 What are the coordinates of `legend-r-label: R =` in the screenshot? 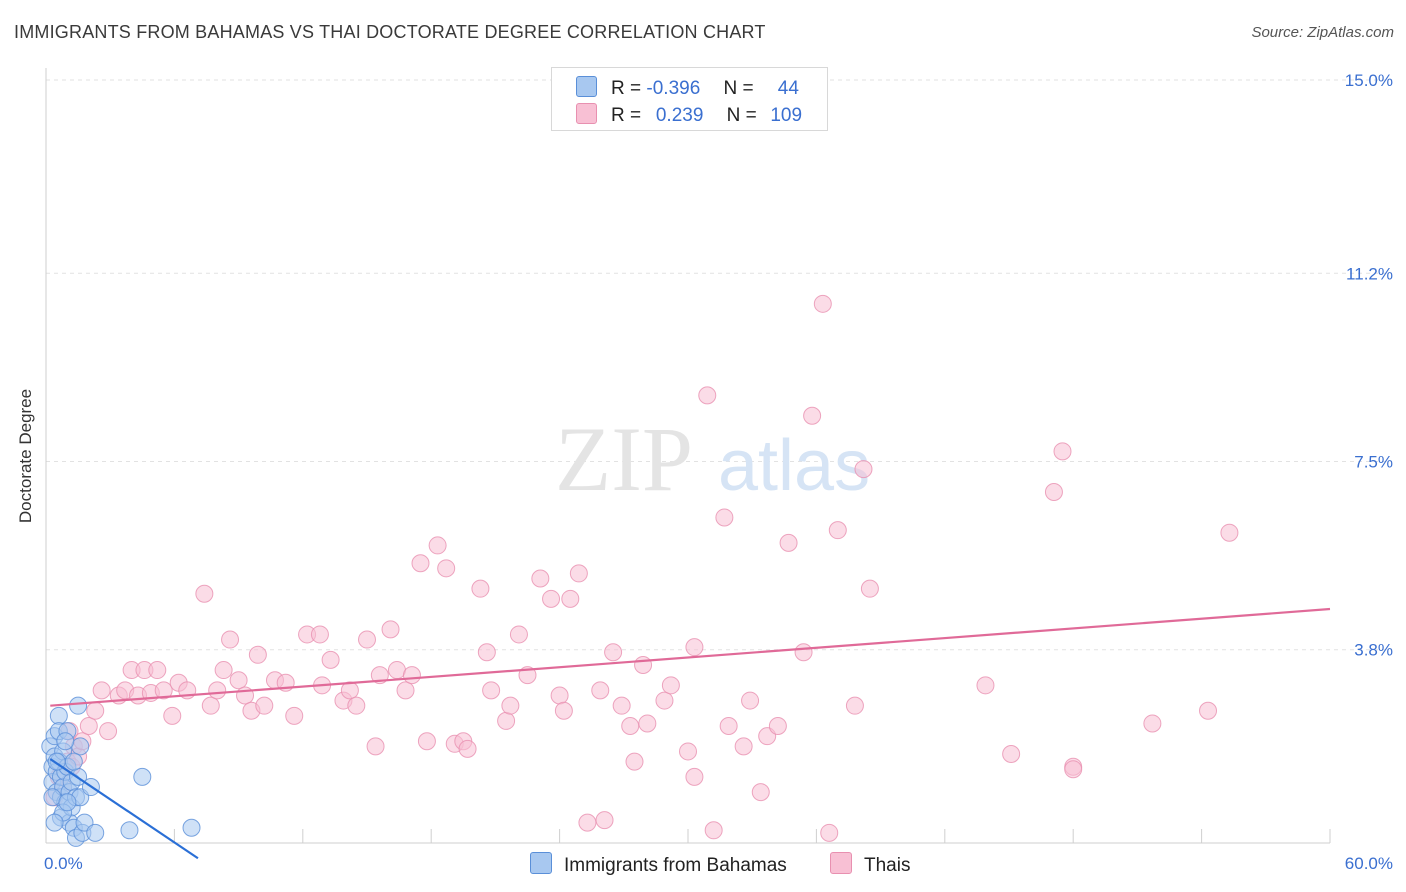 It's located at (626, 115).